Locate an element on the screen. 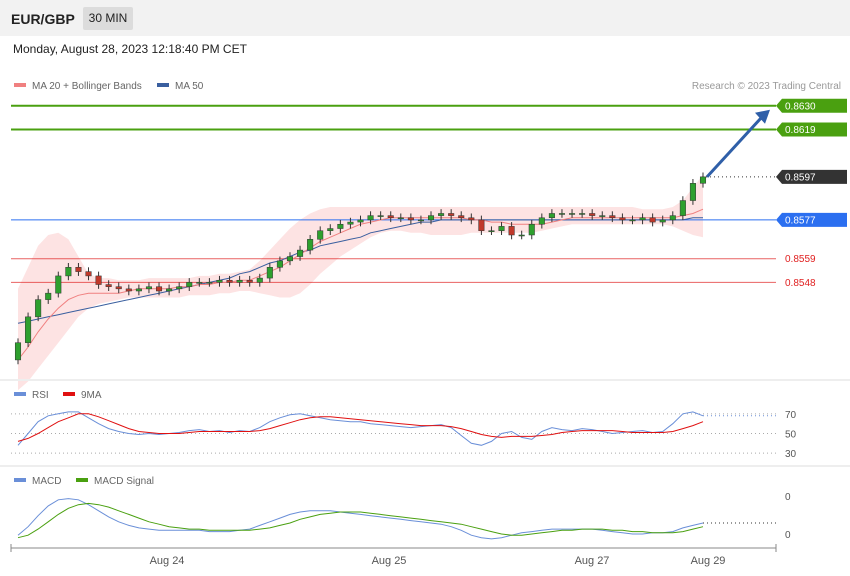  legend-macd-signal-label: MACD Signal is located at coordinates (124, 481).